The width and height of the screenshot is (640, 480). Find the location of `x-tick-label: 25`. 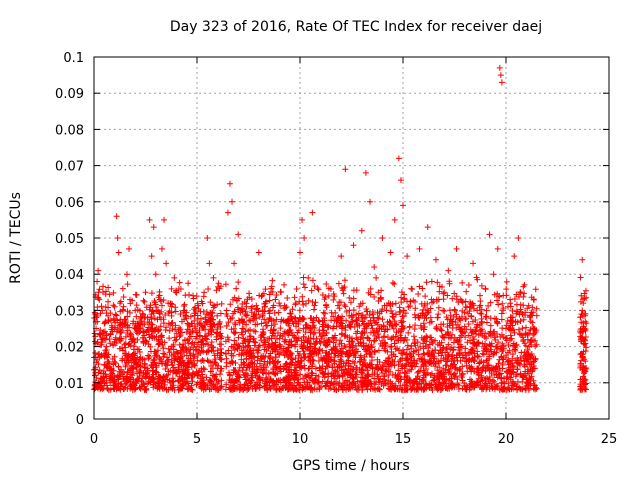

x-tick-label: 25 is located at coordinates (609, 439).